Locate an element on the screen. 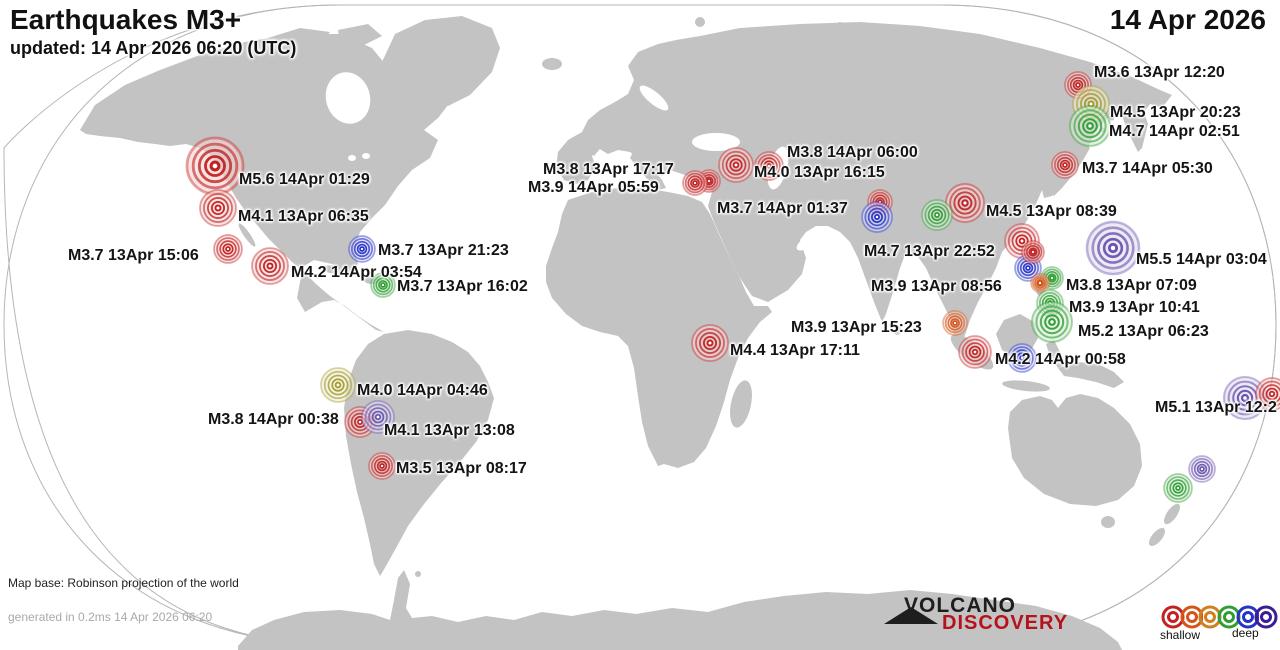 This screenshot has width=1280, height=650. continent-australia is located at coordinates (1075, 450).